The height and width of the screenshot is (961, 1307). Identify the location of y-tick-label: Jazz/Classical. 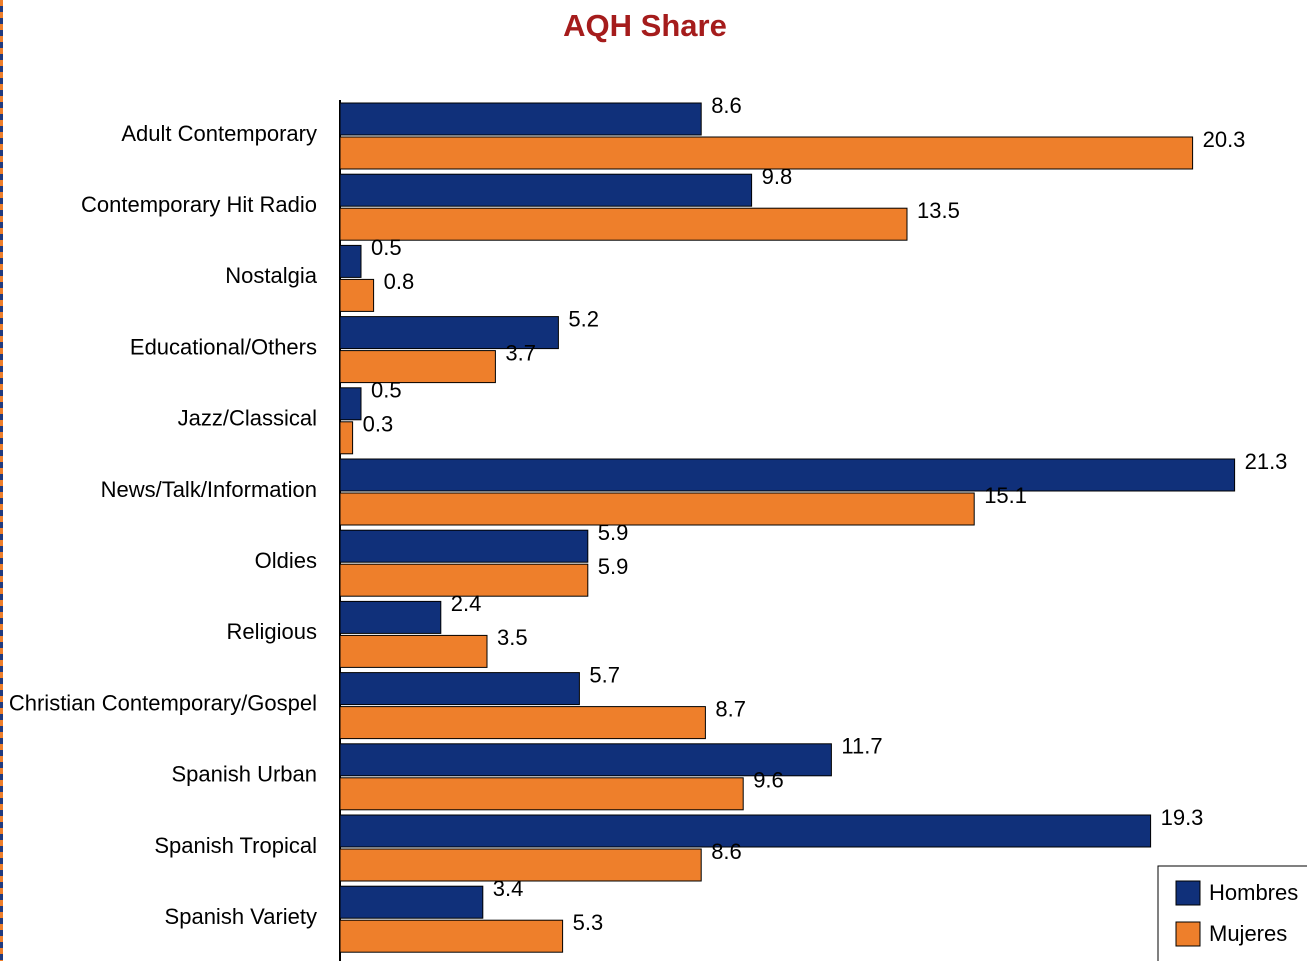
(247, 418).